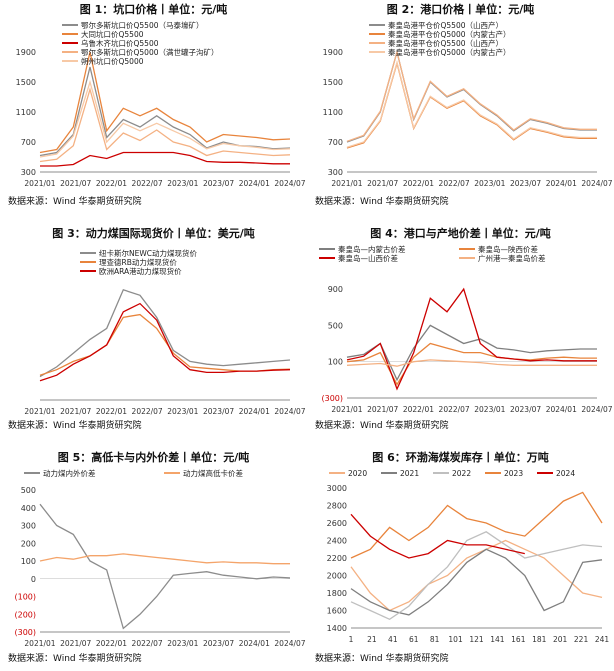  Describe the element at coordinates (337, 523) in the screenshot. I see `y-tick-label: 2600` at that location.